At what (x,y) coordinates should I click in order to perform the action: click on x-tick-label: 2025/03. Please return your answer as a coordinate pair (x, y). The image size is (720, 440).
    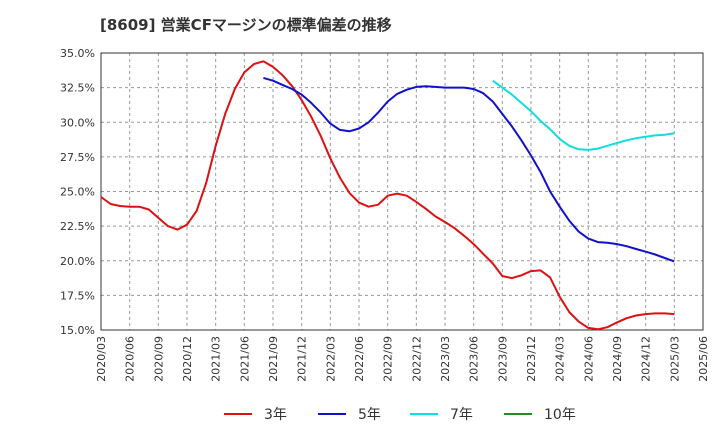
    Looking at the image, I should click on (674, 359).